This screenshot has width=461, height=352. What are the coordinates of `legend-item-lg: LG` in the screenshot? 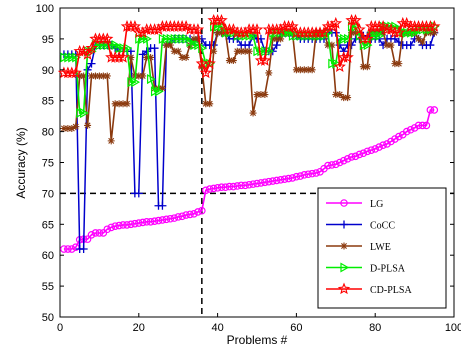 It's located at (354, 204).